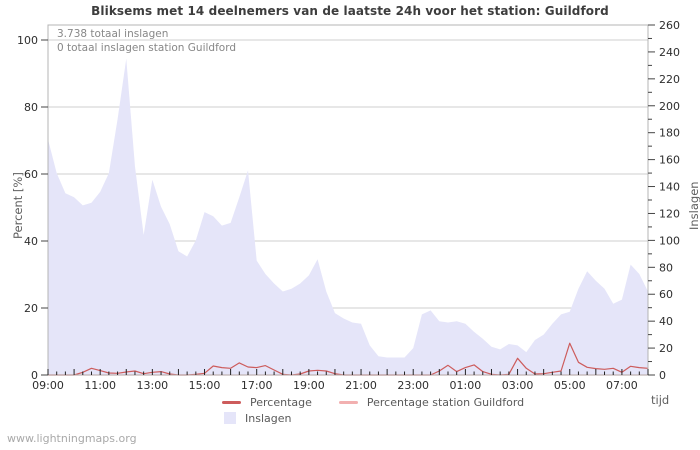 The height and width of the screenshot is (450, 700). I want to click on right-tick-label: 100, so click(669, 240).